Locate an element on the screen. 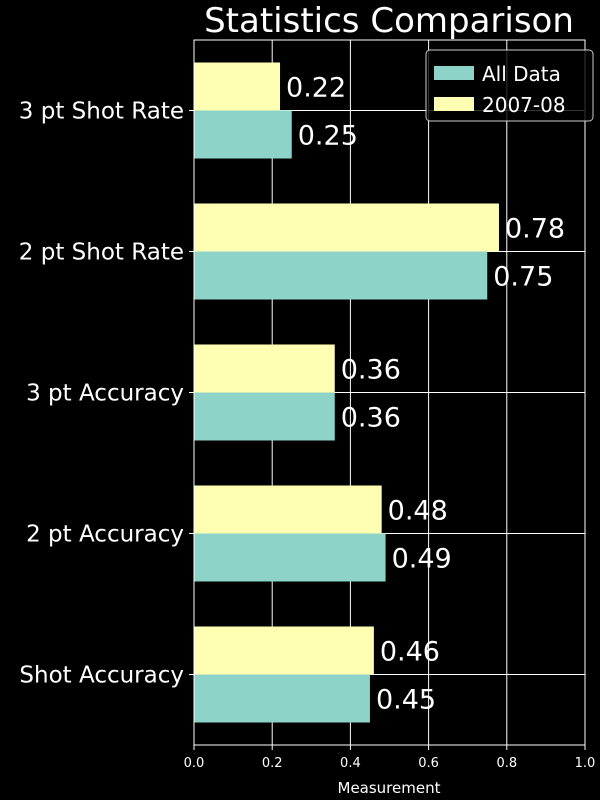 This screenshot has width=600, height=800. bar-value-label: 0.22 is located at coordinates (316, 88).